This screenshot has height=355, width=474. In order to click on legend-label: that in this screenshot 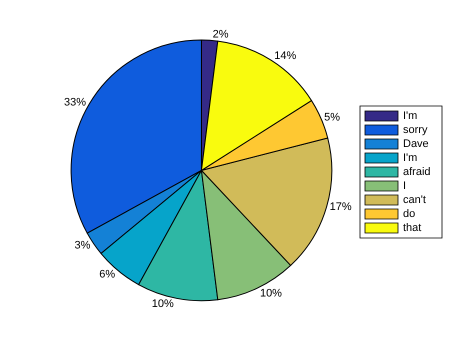, I will do `click(412, 228)`.